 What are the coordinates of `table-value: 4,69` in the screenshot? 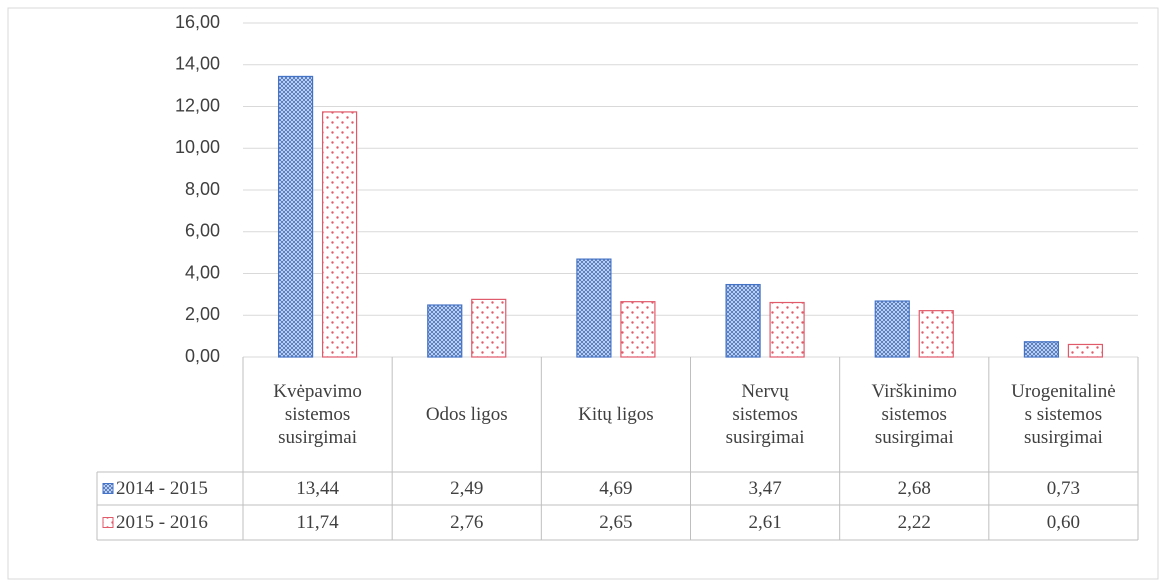 It's located at (615, 488).